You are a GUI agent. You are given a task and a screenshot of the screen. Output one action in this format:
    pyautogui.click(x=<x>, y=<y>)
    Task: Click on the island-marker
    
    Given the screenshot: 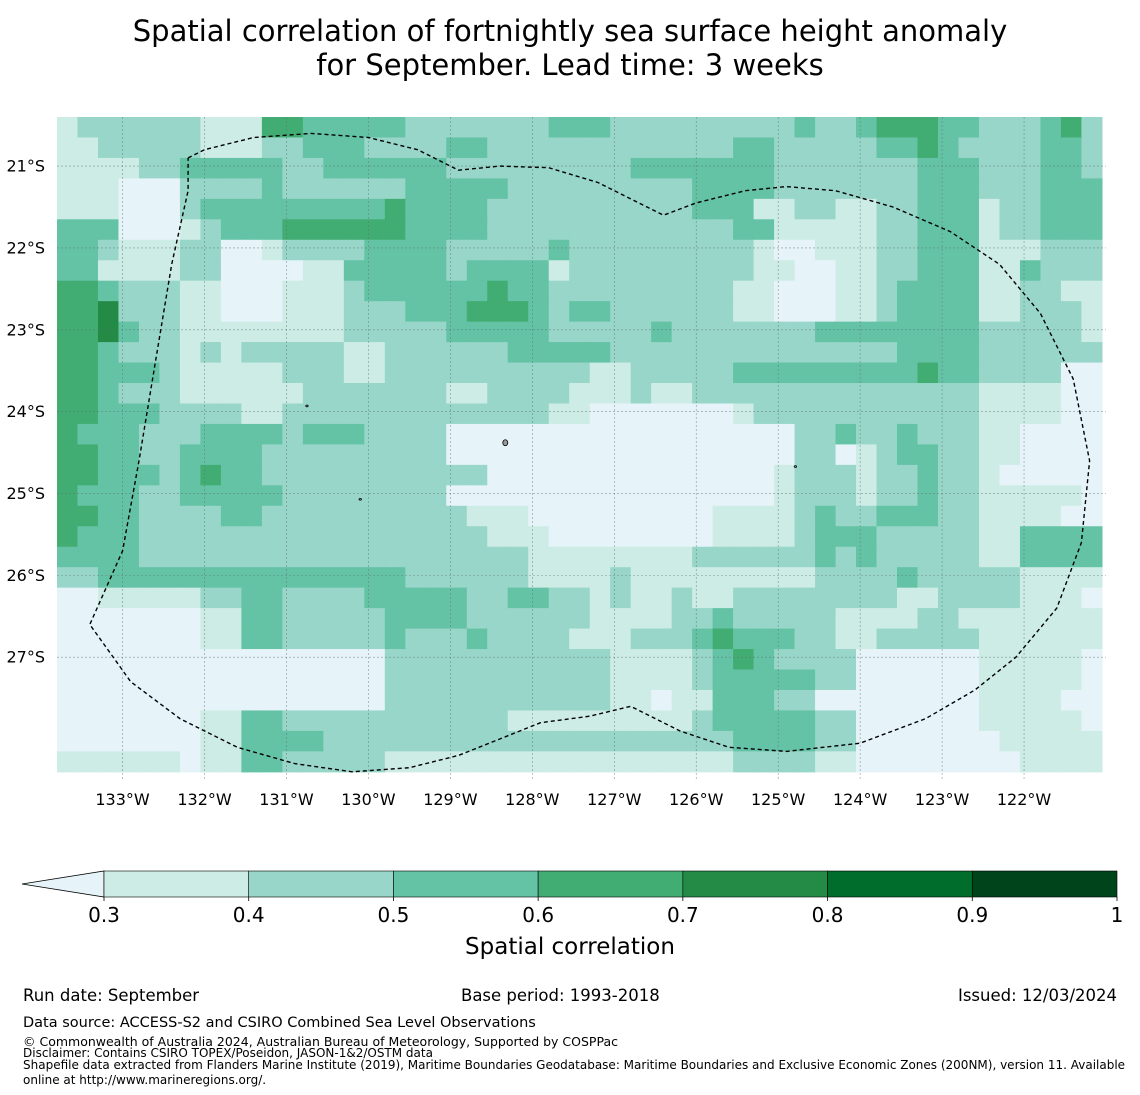 What is the action you would take?
    pyautogui.click(x=795, y=466)
    